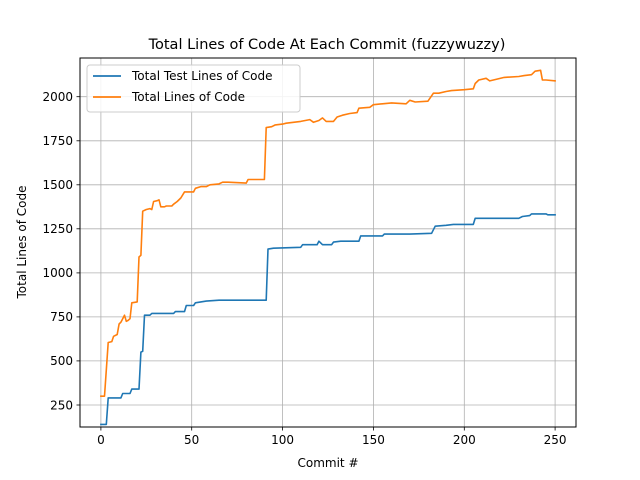 This screenshot has height=480, width=640. What do you see at coordinates (57, 97) in the screenshot?
I see `y-tick-label: 2000` at bounding box center [57, 97].